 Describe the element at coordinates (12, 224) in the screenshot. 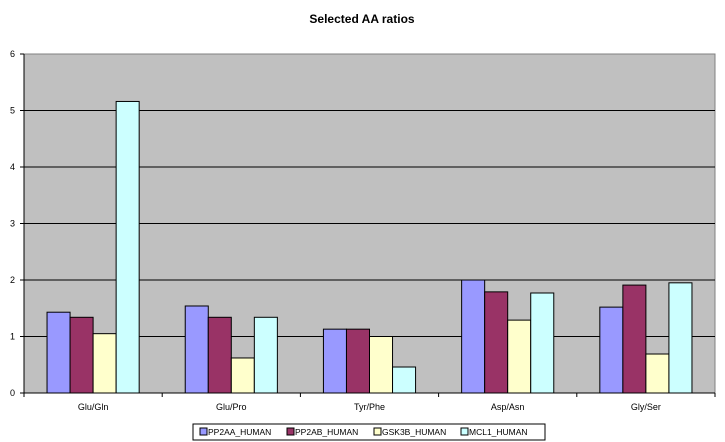

I see `y-tick-label: 3` at that location.